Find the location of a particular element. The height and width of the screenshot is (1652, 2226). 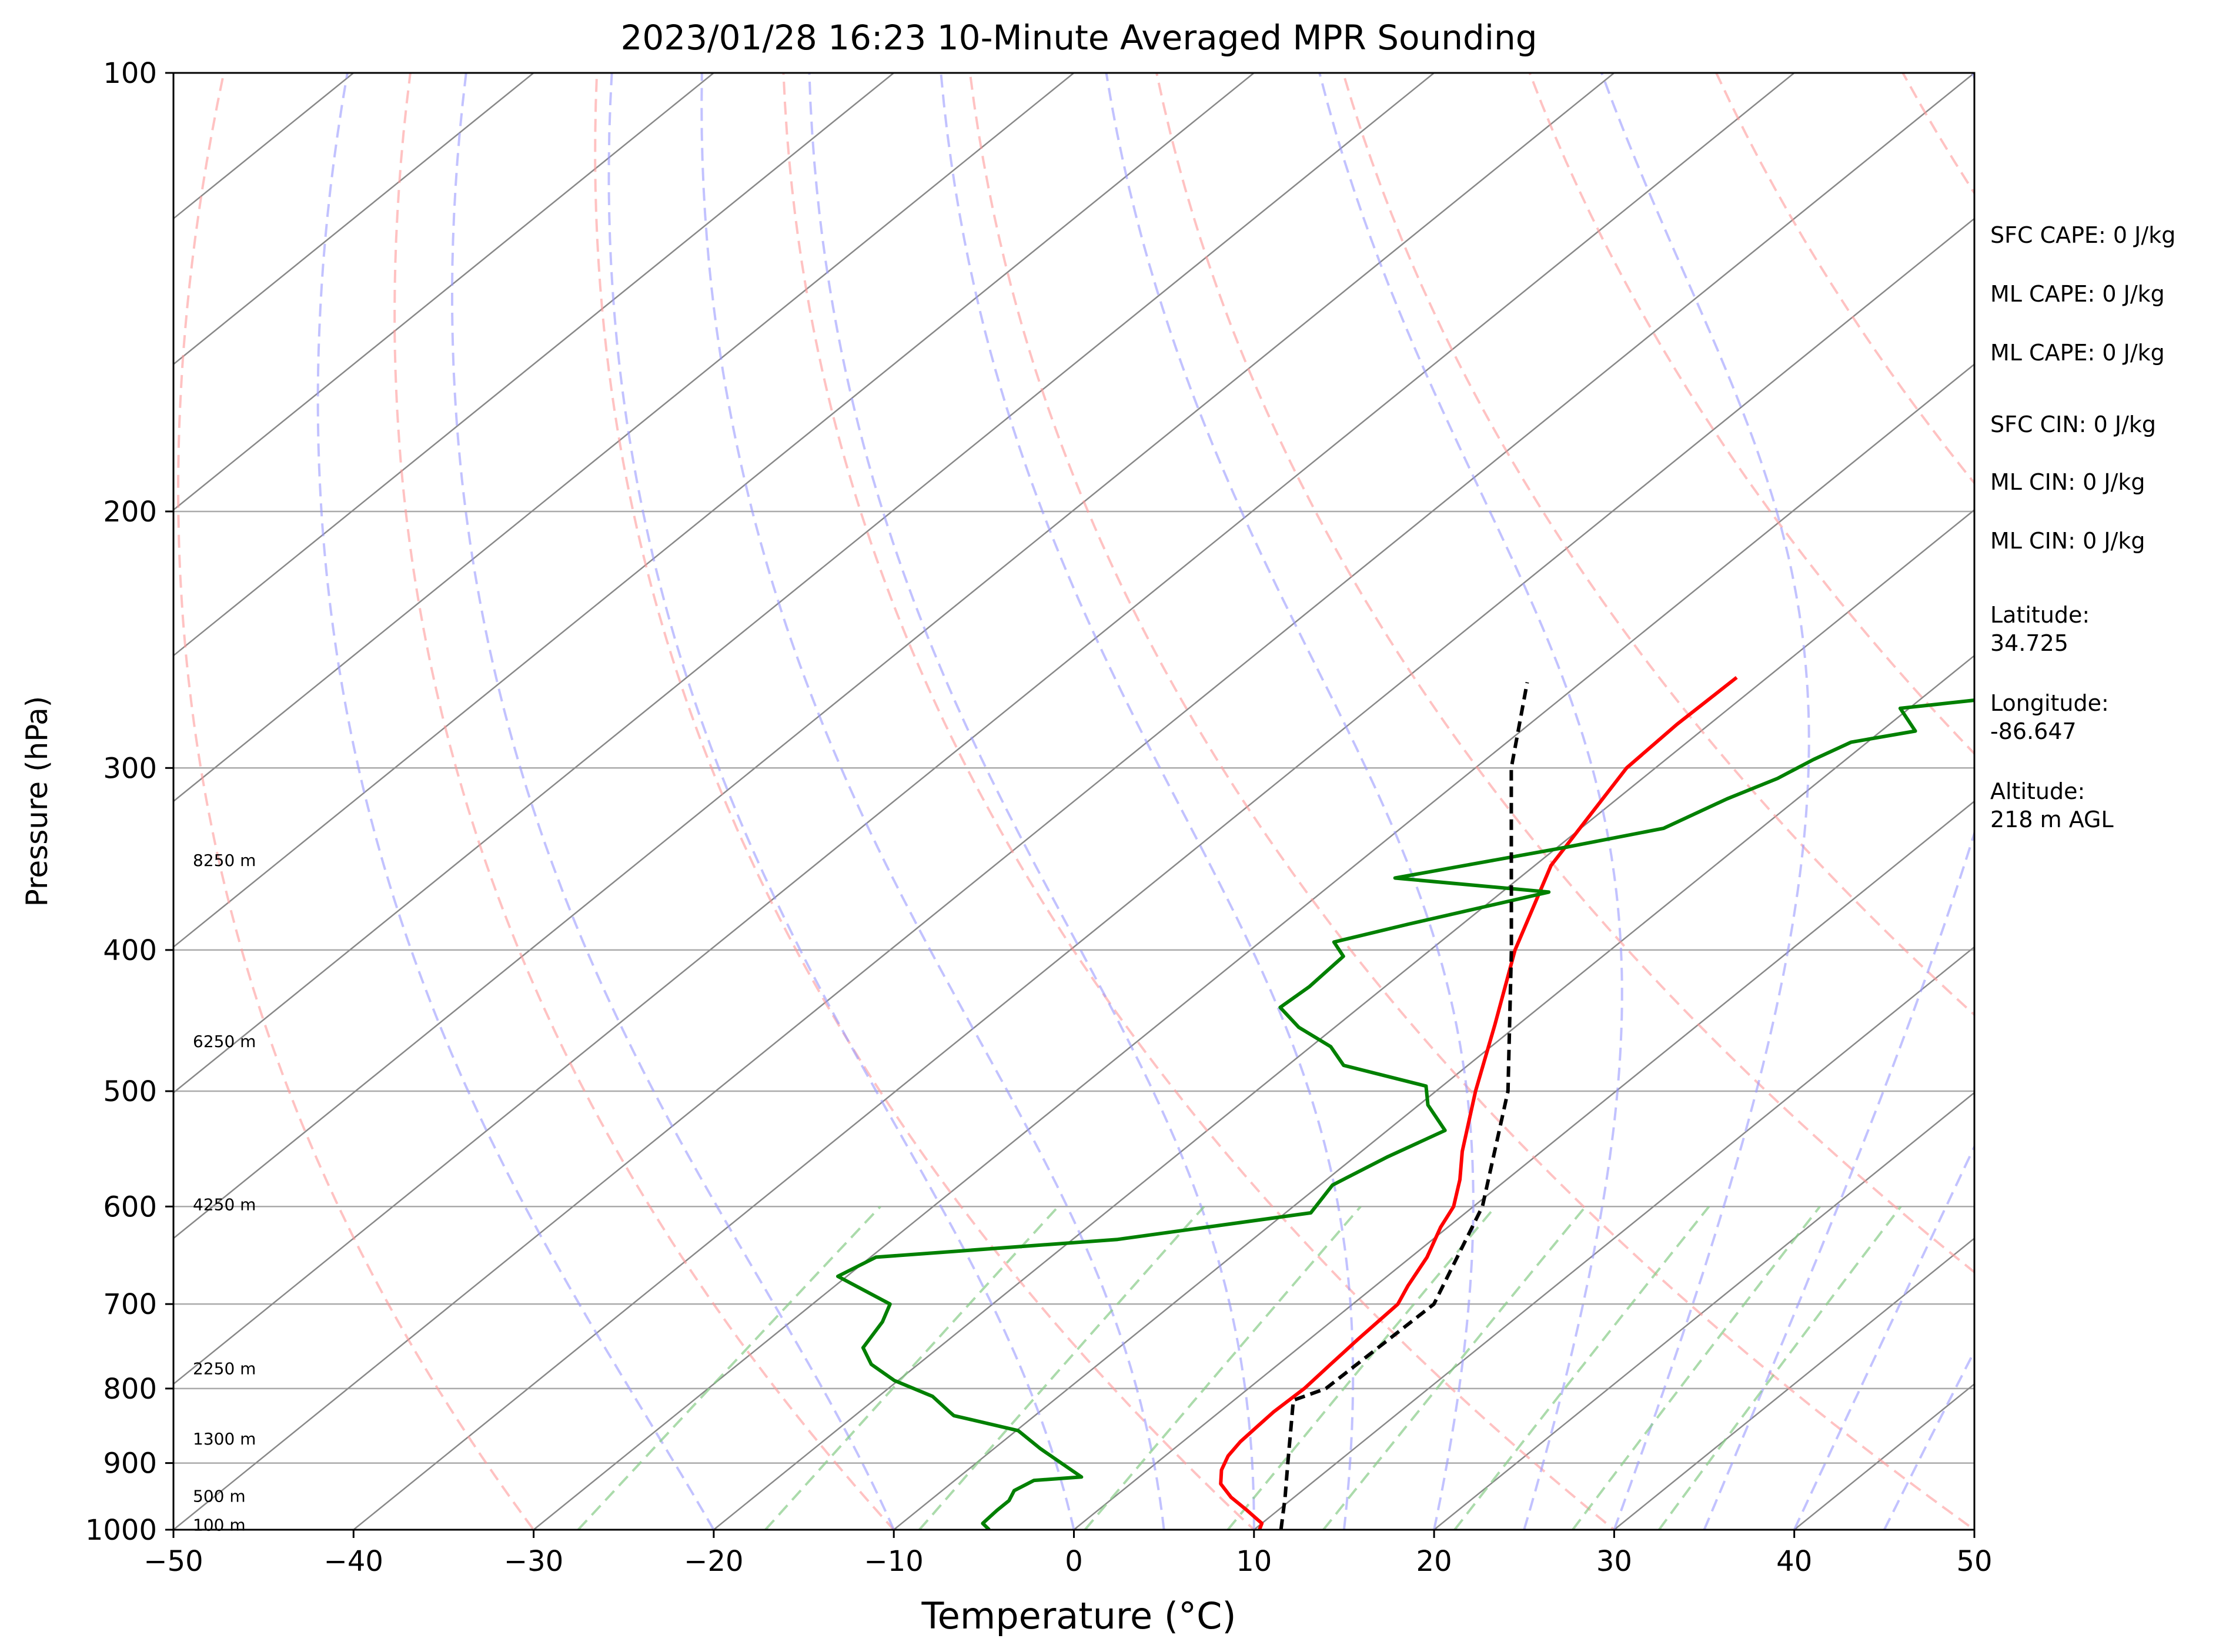

y-tick-label: 900 is located at coordinates (130, 1464).